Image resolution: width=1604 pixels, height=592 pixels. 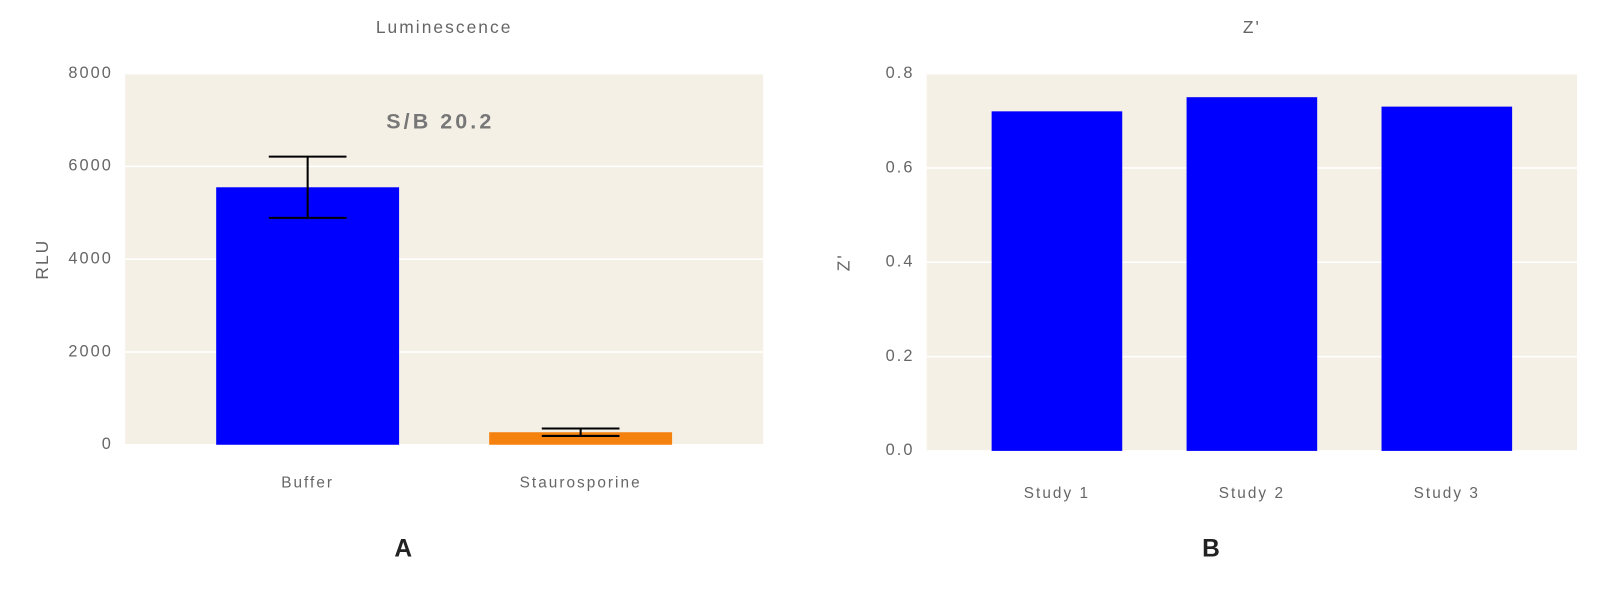 I want to click on x-tick-label: Staurosporine, so click(x=581, y=483).